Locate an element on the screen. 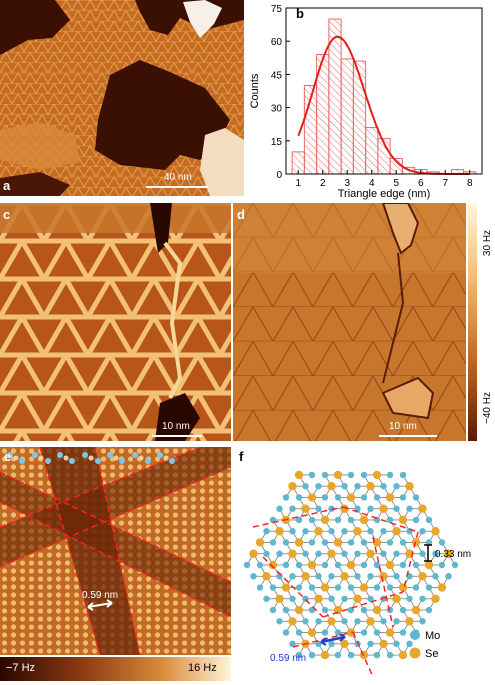 The image size is (495, 685). panel-a-svg is located at coordinates (122, 98).